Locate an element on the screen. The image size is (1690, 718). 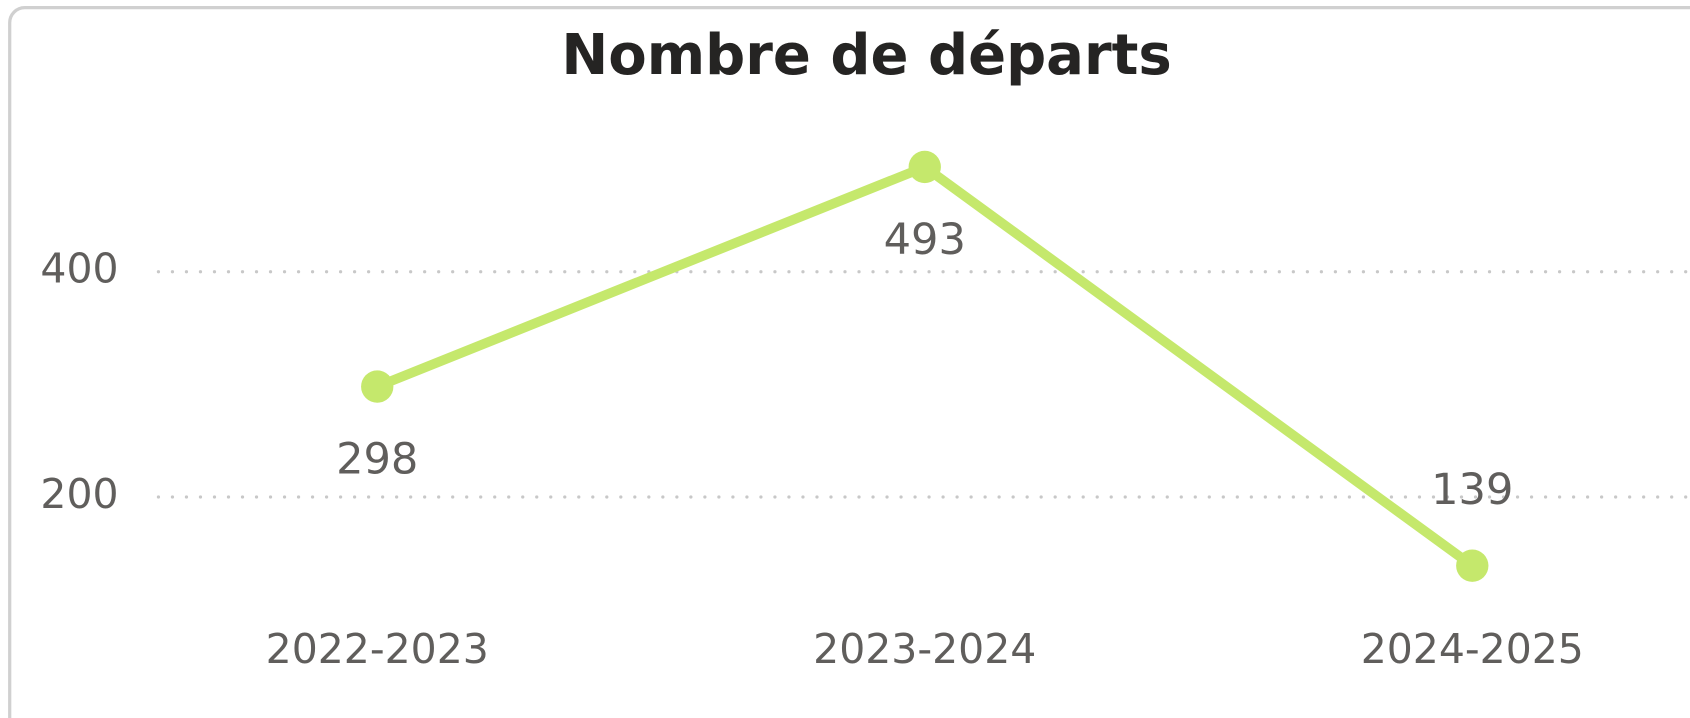
x-tick-label: 2022-2023 is located at coordinates (377, 649).